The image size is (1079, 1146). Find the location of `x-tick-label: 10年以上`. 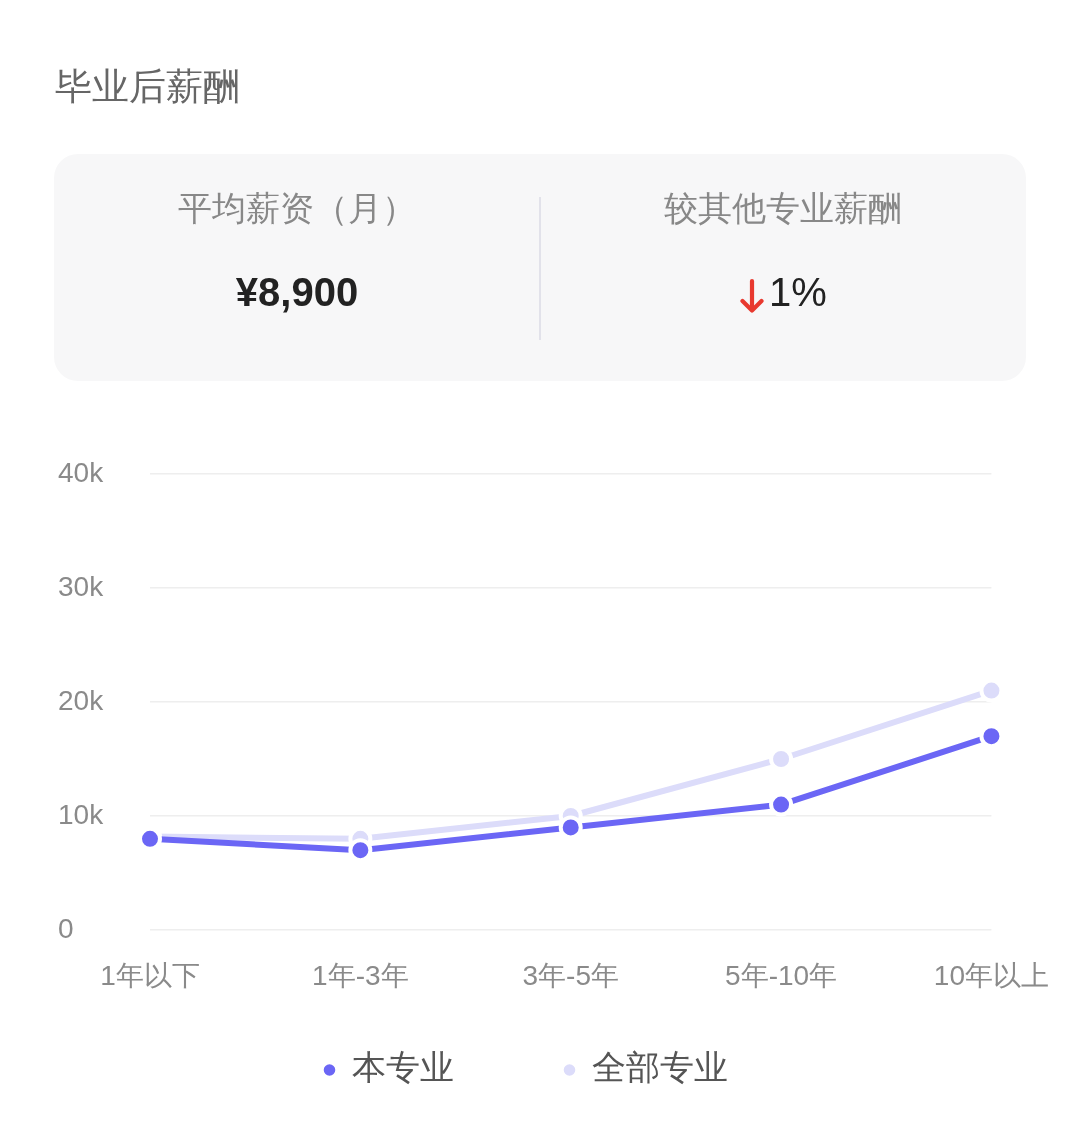

x-tick-label: 10年以上 is located at coordinates (991, 975).